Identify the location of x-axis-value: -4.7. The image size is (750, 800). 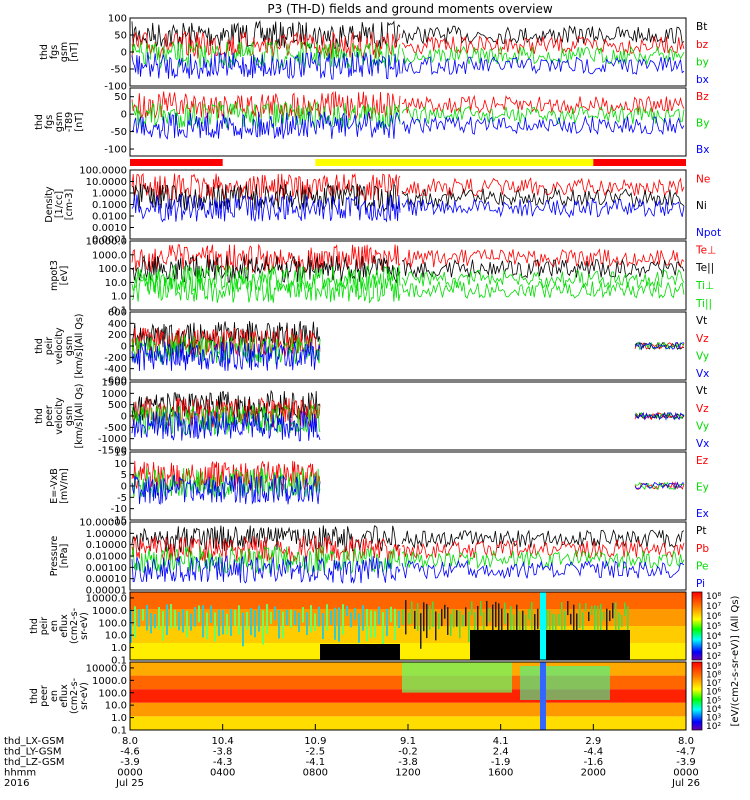
(686, 752).